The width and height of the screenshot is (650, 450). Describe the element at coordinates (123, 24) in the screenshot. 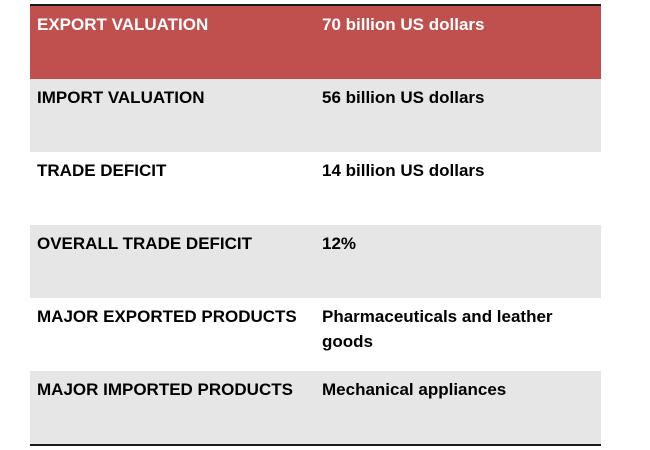

I see `export-valuation-label: EXPORT VALUATION` at that location.